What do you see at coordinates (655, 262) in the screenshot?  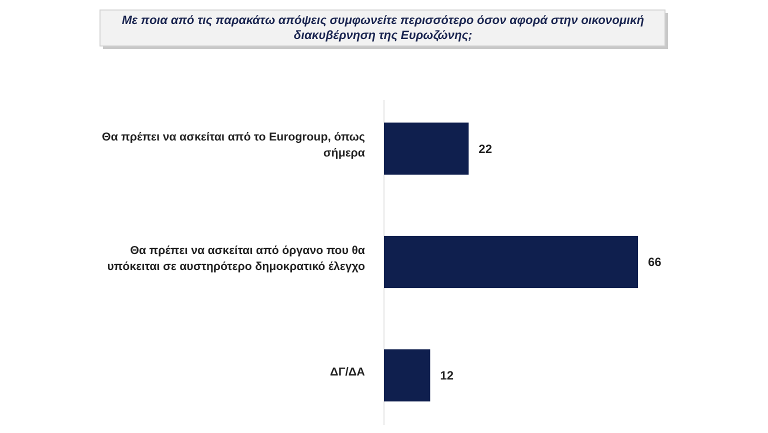 I see `data-label: 66` at bounding box center [655, 262].